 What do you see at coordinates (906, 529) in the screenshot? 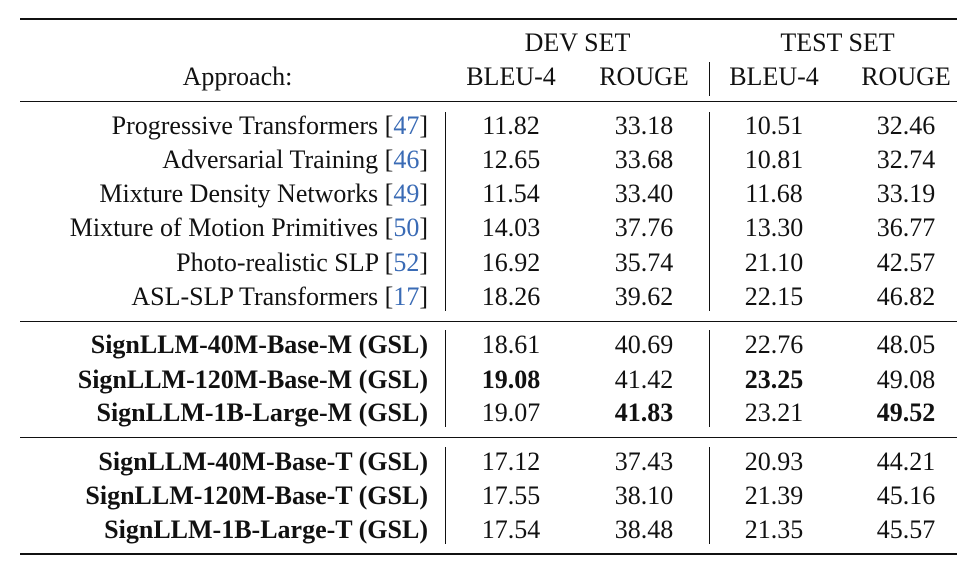
I see `cell-test-rouge: 45.57` at bounding box center [906, 529].